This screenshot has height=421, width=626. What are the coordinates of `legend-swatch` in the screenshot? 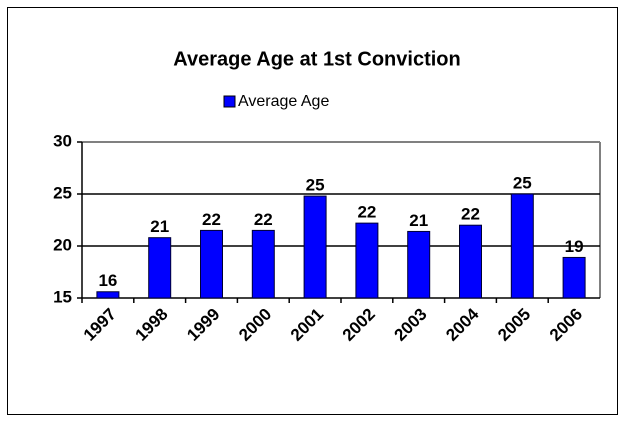 It's located at (229, 101).